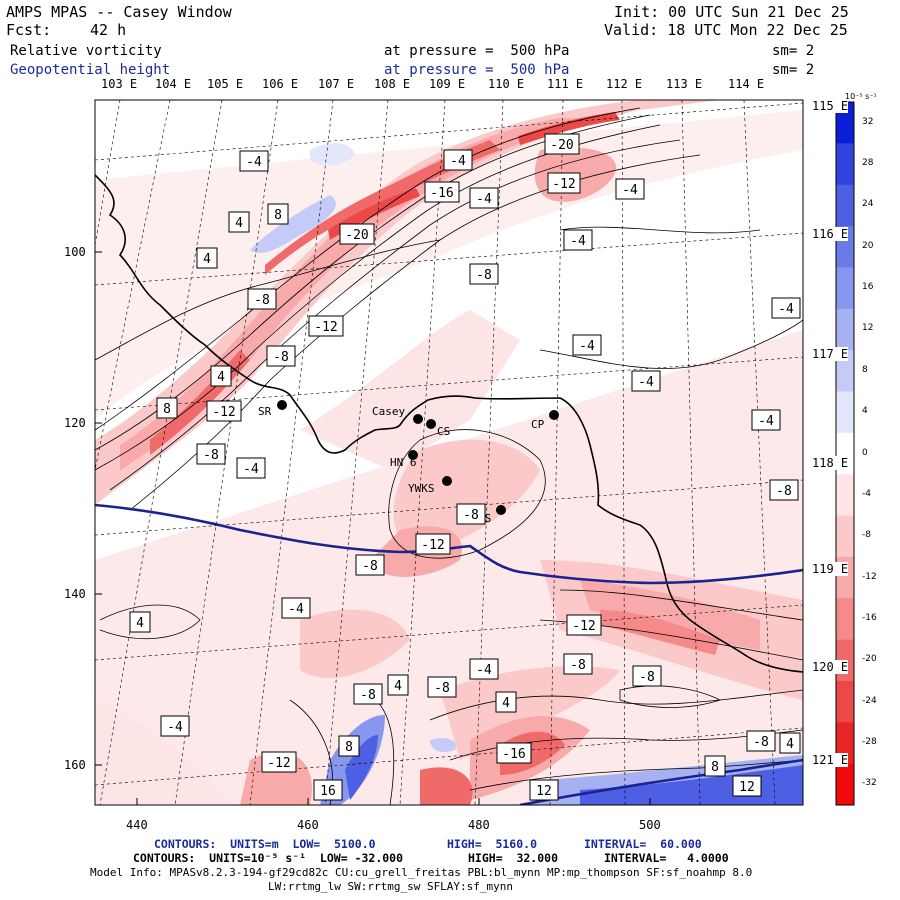  What do you see at coordinates (431, 424) in the screenshot?
I see `station-cs-marker` at bounding box center [431, 424].